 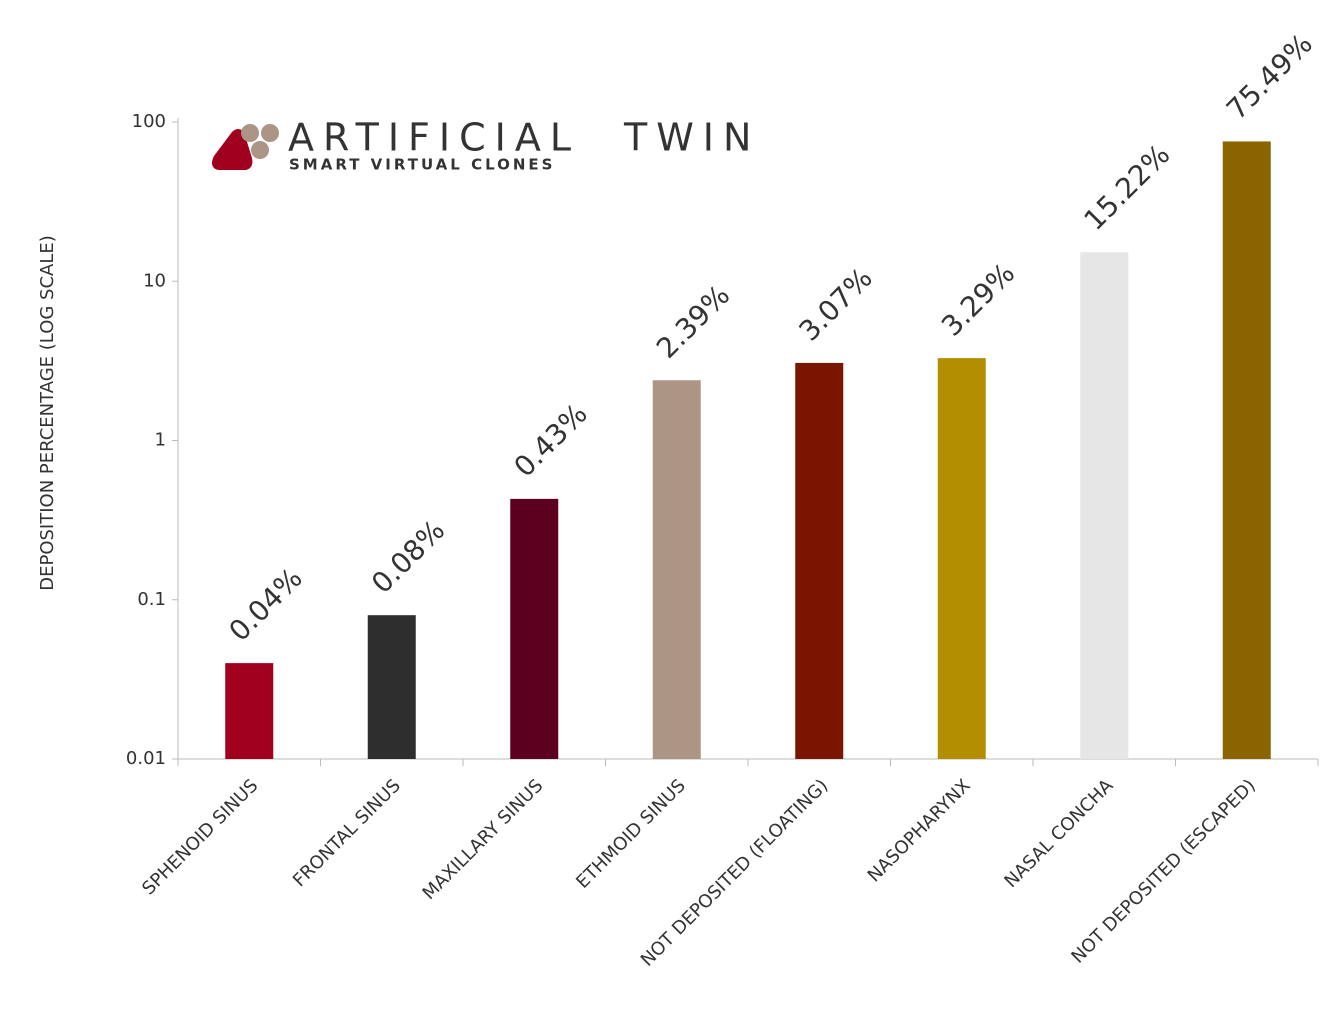 What do you see at coordinates (408, 557) in the screenshot?
I see `value-label: 0.08%` at bounding box center [408, 557].